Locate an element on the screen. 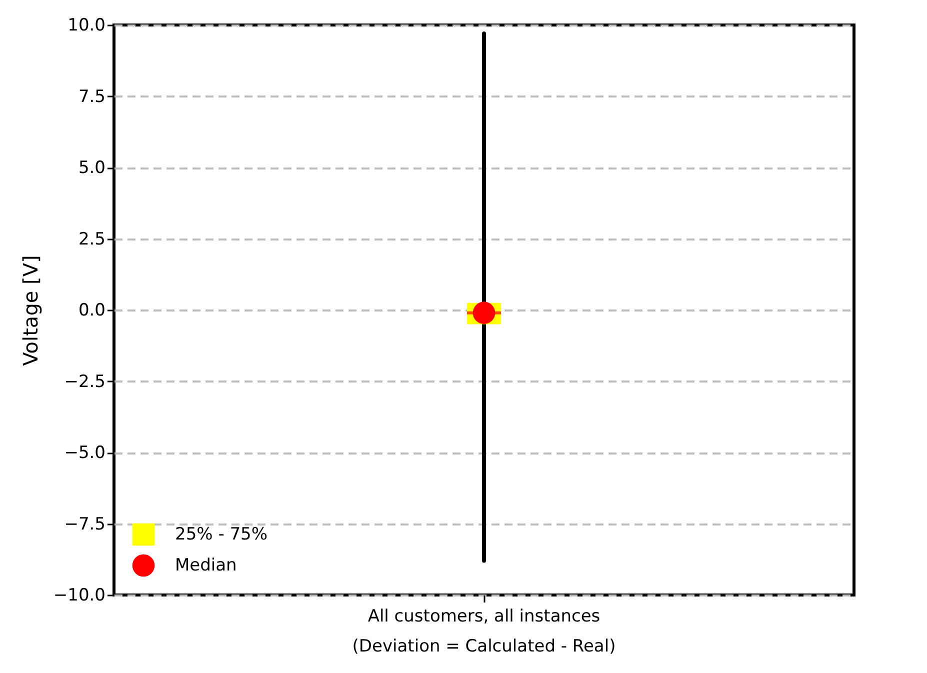 The height and width of the screenshot is (673, 927). y-tick-label: −7.5 is located at coordinates (85, 524).